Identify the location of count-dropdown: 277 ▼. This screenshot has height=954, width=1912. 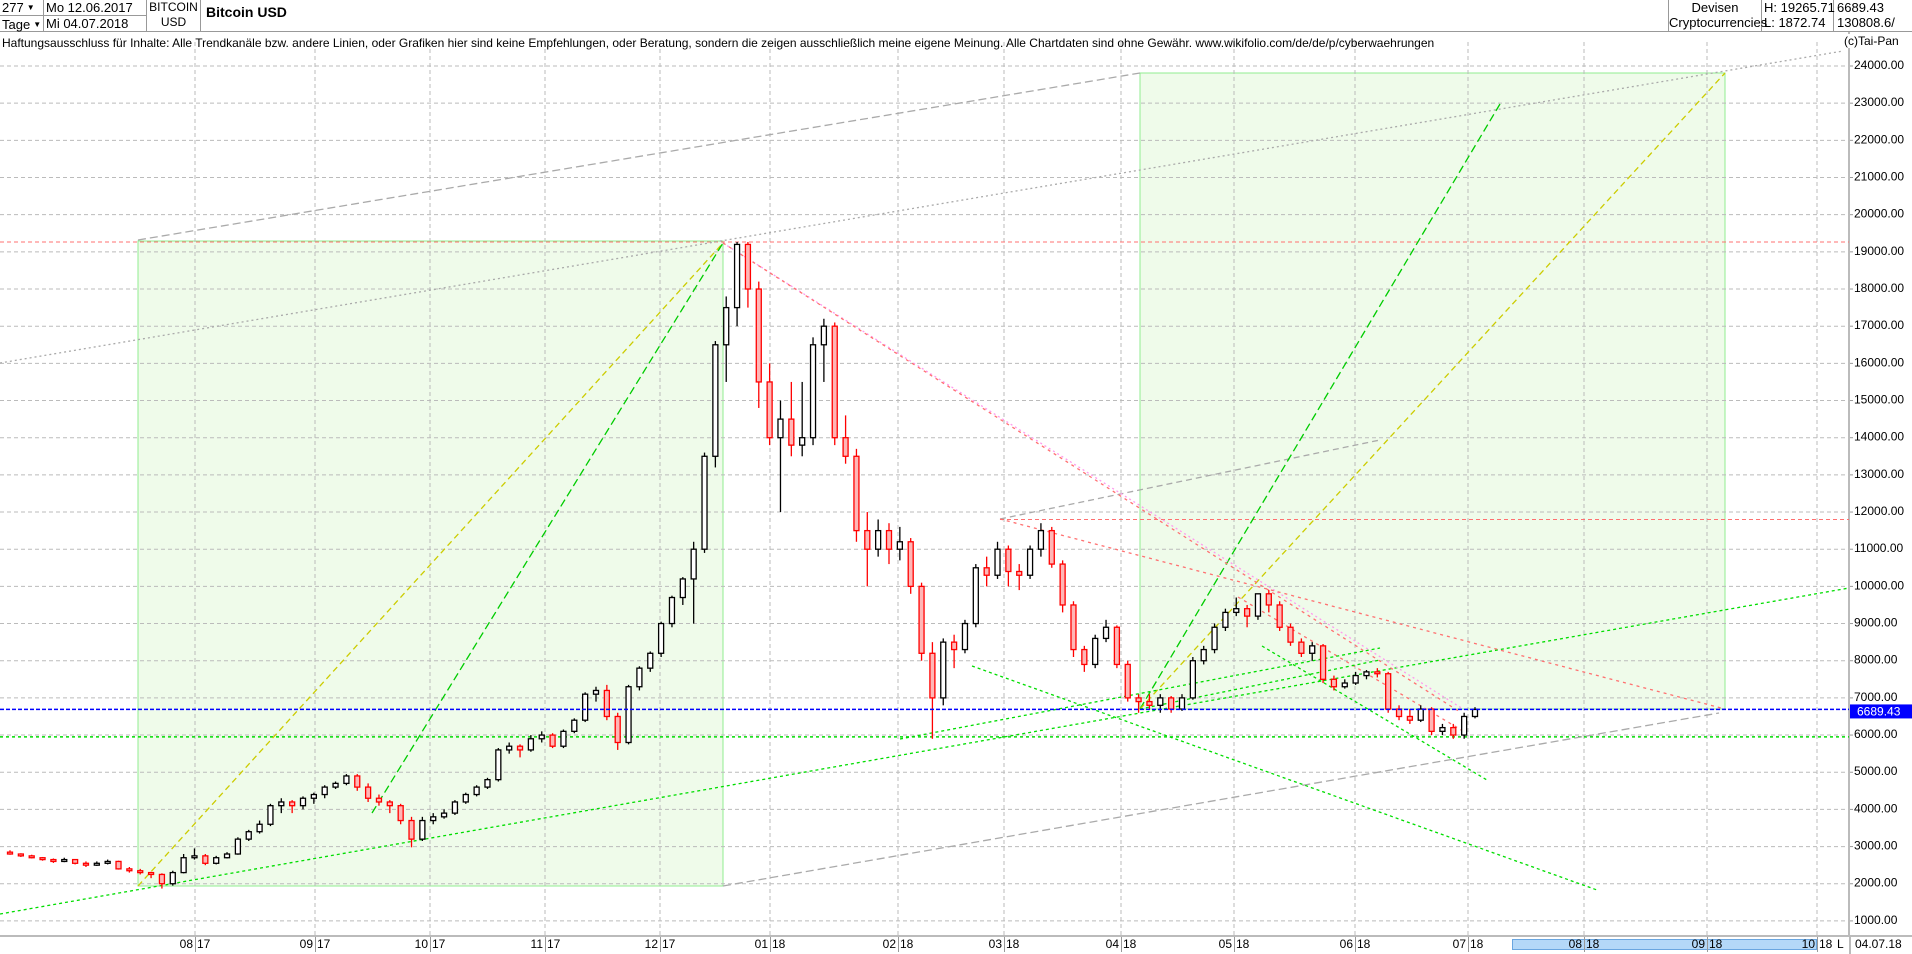
(22, 8).